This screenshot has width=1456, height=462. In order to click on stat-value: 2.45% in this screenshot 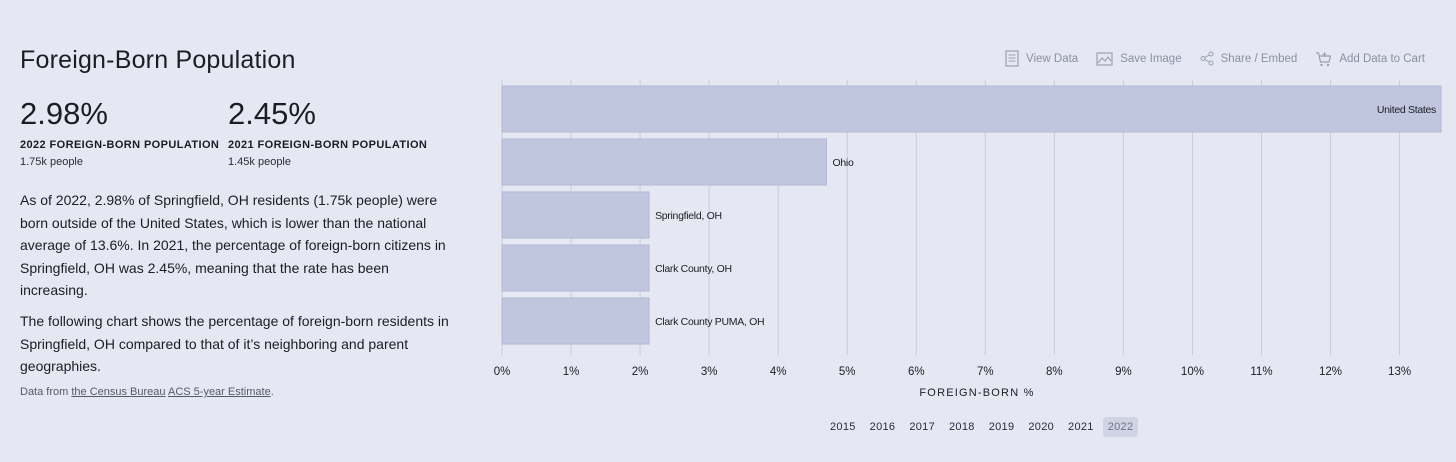, I will do `click(272, 113)`.